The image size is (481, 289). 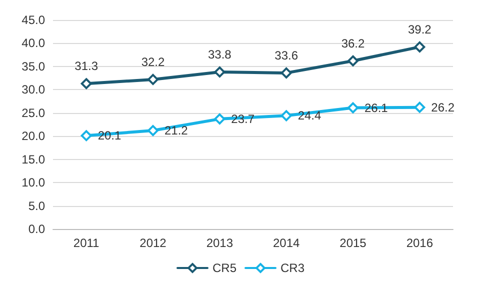 What do you see at coordinates (292, 268) in the screenshot?
I see `legend-label: CR3` at bounding box center [292, 268].